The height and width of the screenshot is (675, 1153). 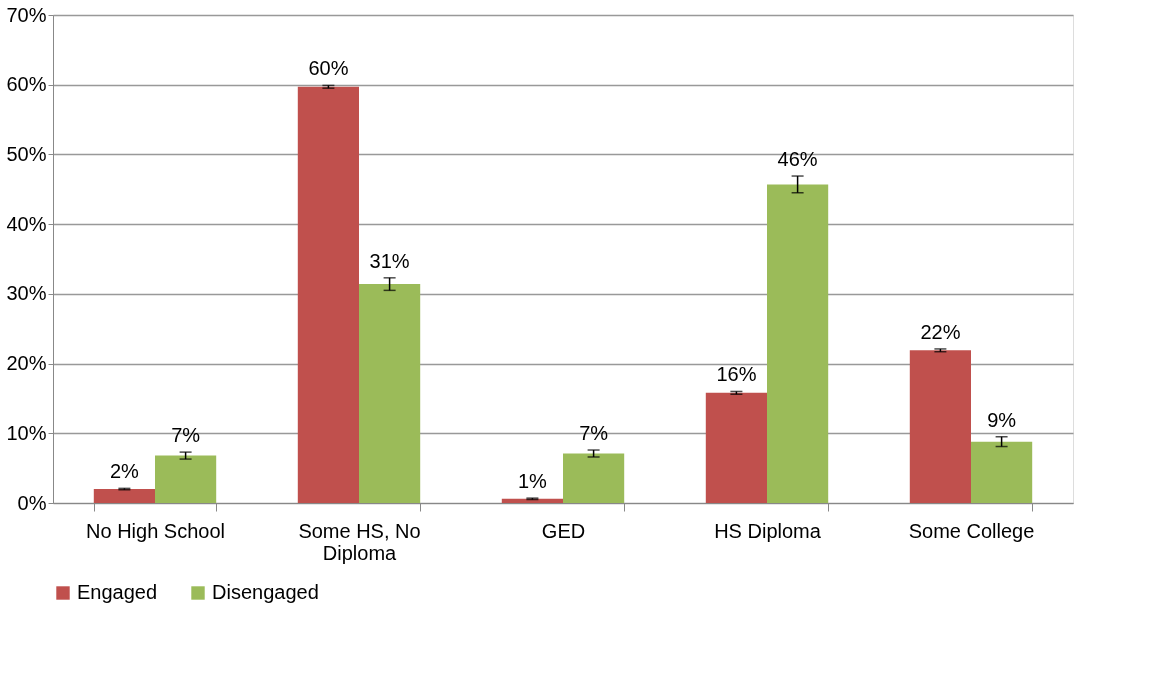 What do you see at coordinates (124, 471) in the screenshot?
I see `data-label: 2%` at bounding box center [124, 471].